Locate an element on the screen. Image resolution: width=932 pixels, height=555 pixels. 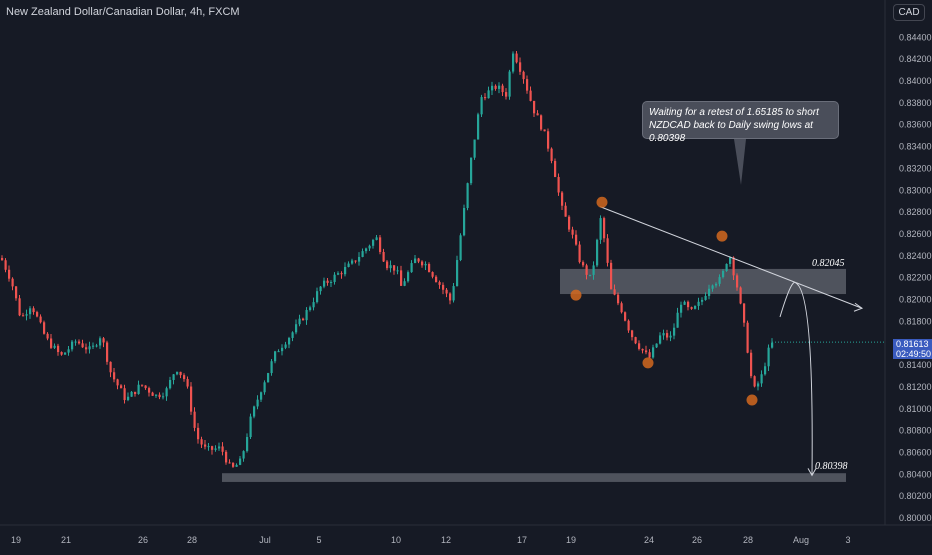
target-level-label: 0.80398 is located at coordinates (831, 466).